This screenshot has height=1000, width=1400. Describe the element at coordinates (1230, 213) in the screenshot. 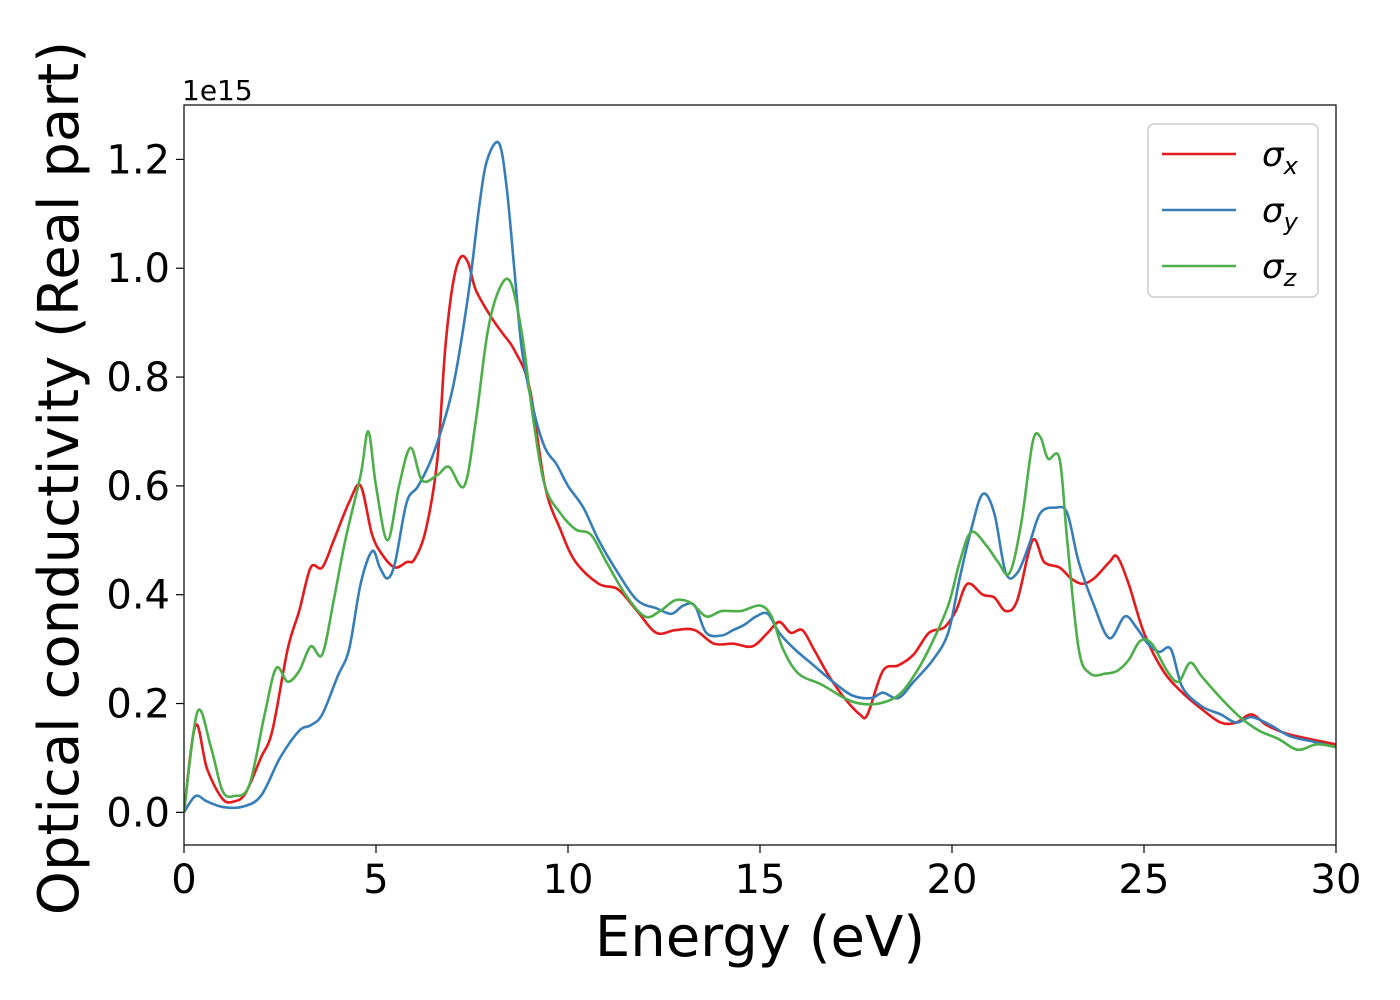

I see `legend-entries: σx σy σz` at that location.